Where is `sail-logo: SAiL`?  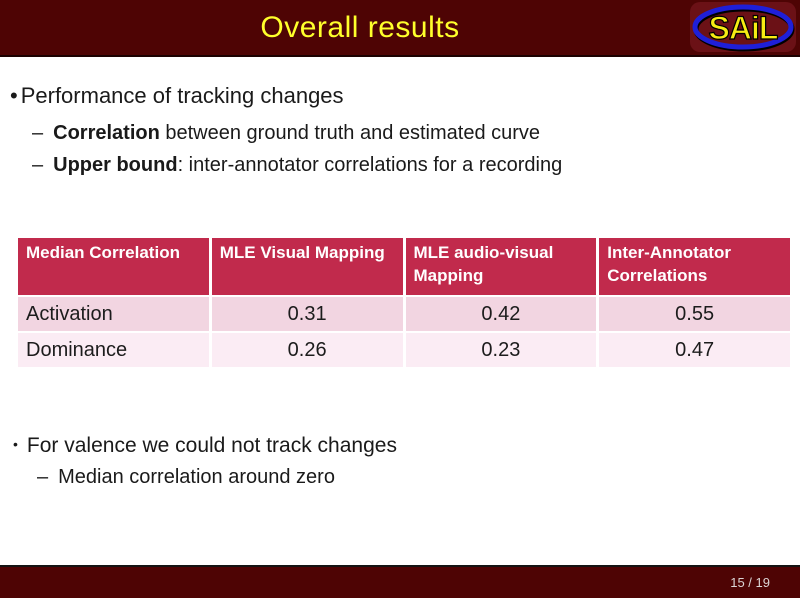
sail-logo: SAiL is located at coordinates (743, 27).